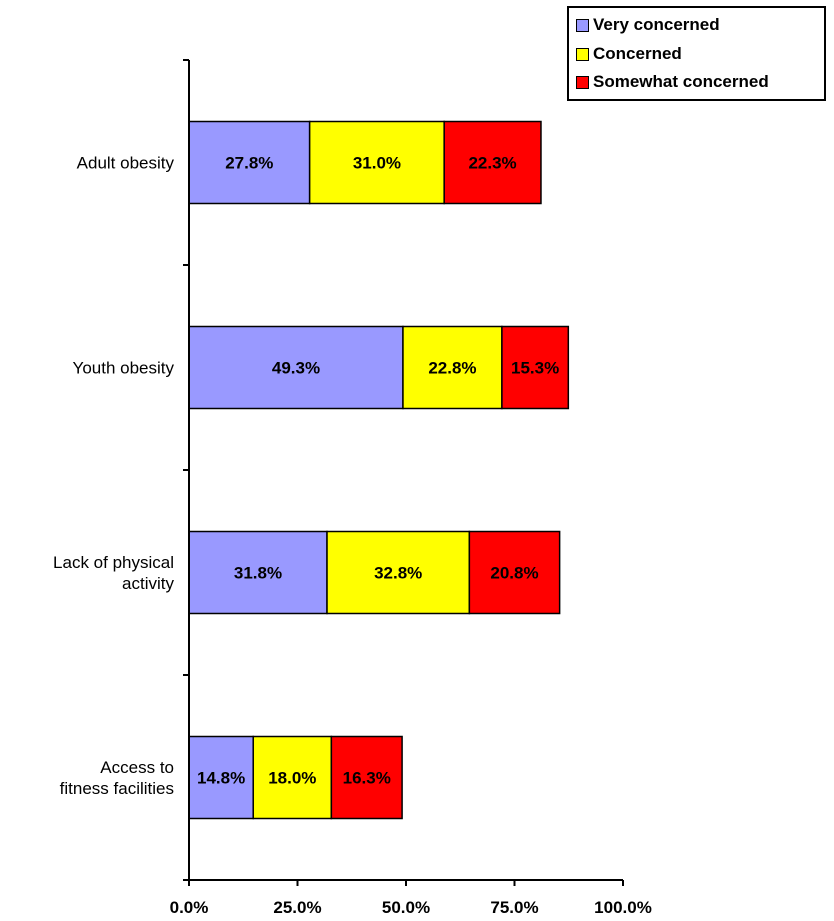 The width and height of the screenshot is (834, 921). What do you see at coordinates (623, 907) in the screenshot?
I see `x-tick-label: 100.0%` at bounding box center [623, 907].